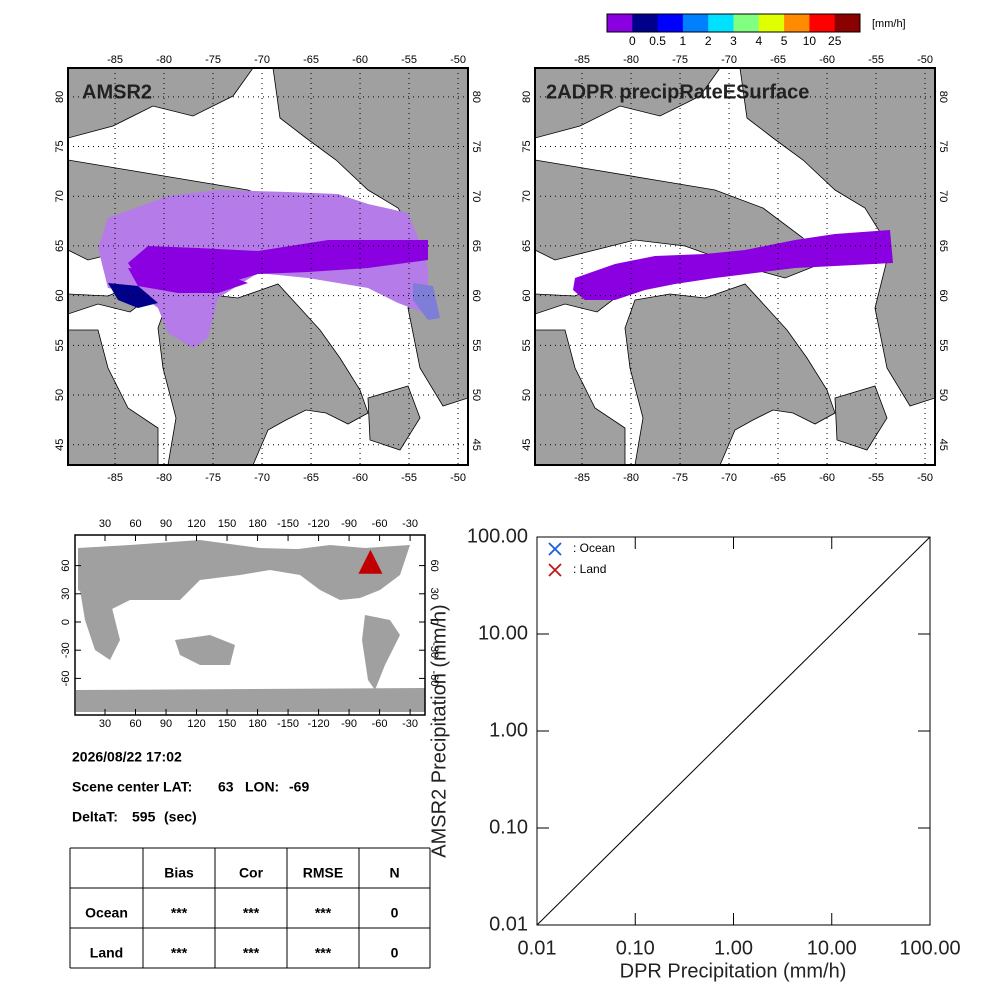  Describe the element at coordinates (179, 873) in the screenshot. I see `table-header: Bias` at that location.